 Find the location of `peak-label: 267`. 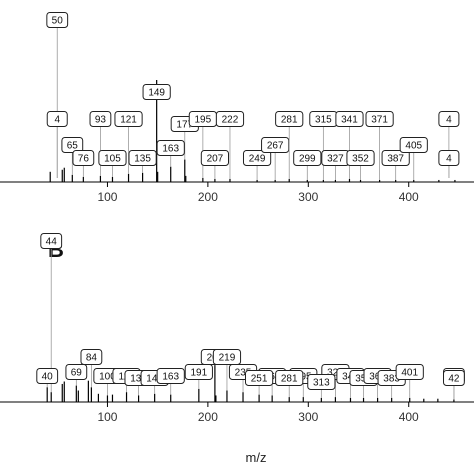

peak-label: 267 is located at coordinates (275, 146).